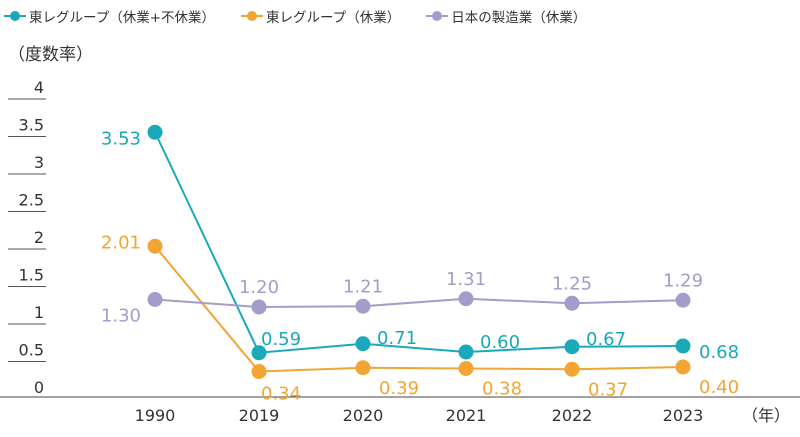 This screenshot has width=800, height=437. I want to click on x-tick-label: 2023, so click(683, 415).